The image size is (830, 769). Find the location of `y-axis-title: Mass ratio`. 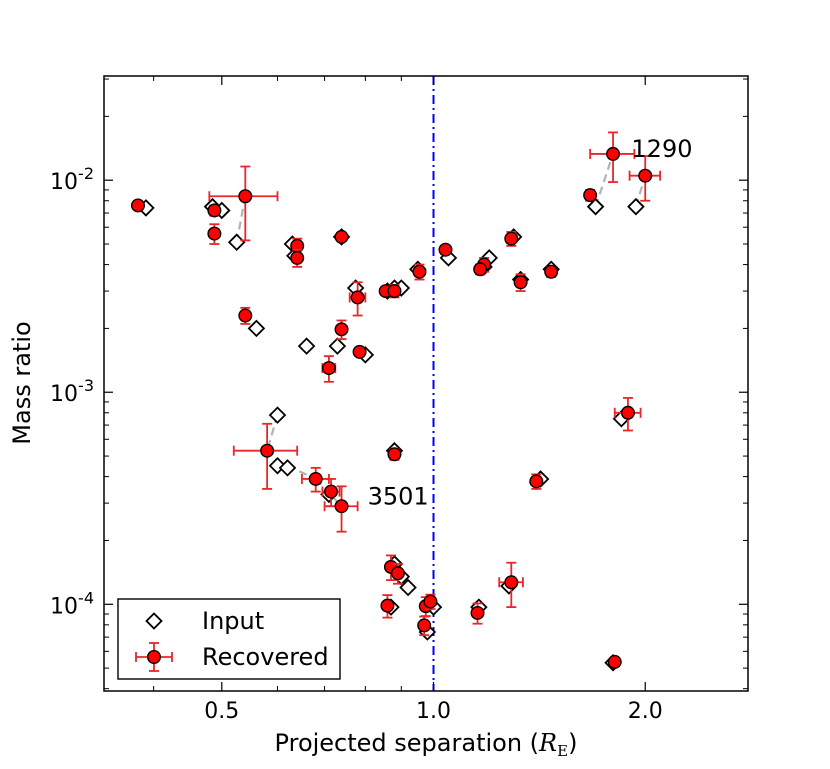

y-axis-title: Mass ratio is located at coordinates (22, 382).